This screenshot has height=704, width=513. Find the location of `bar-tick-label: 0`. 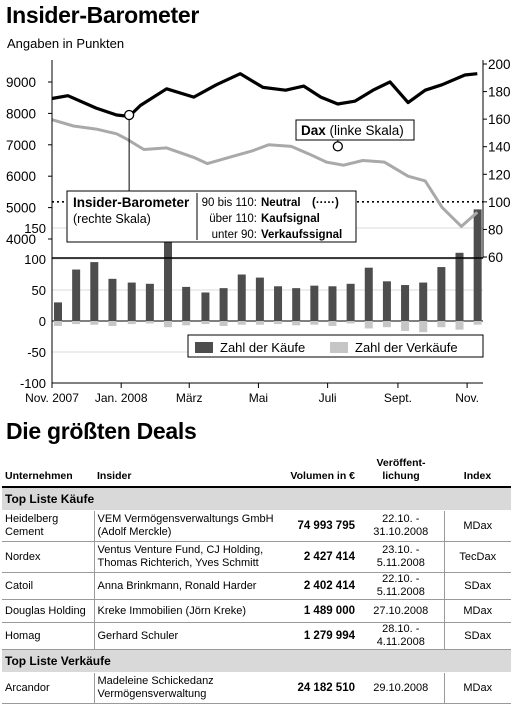

bar-tick-label: 0 is located at coordinates (42, 321).